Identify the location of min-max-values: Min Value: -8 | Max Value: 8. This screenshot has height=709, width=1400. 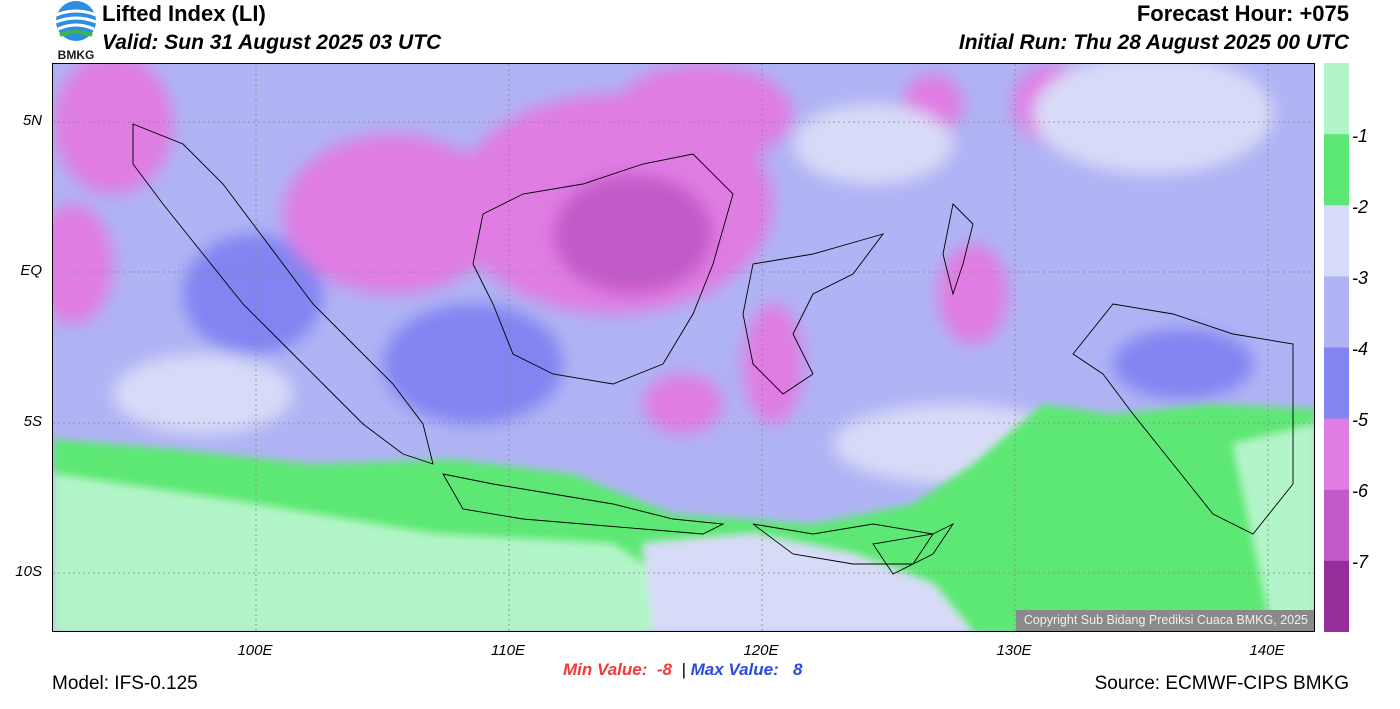
(682, 670).